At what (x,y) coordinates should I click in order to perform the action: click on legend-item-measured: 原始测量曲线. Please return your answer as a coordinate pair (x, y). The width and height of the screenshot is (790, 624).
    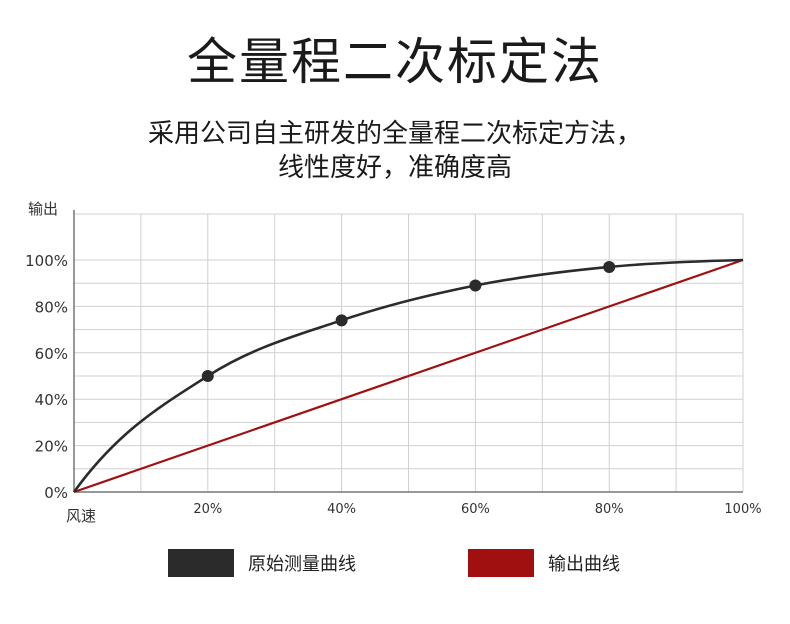
    Looking at the image, I should click on (262, 563).